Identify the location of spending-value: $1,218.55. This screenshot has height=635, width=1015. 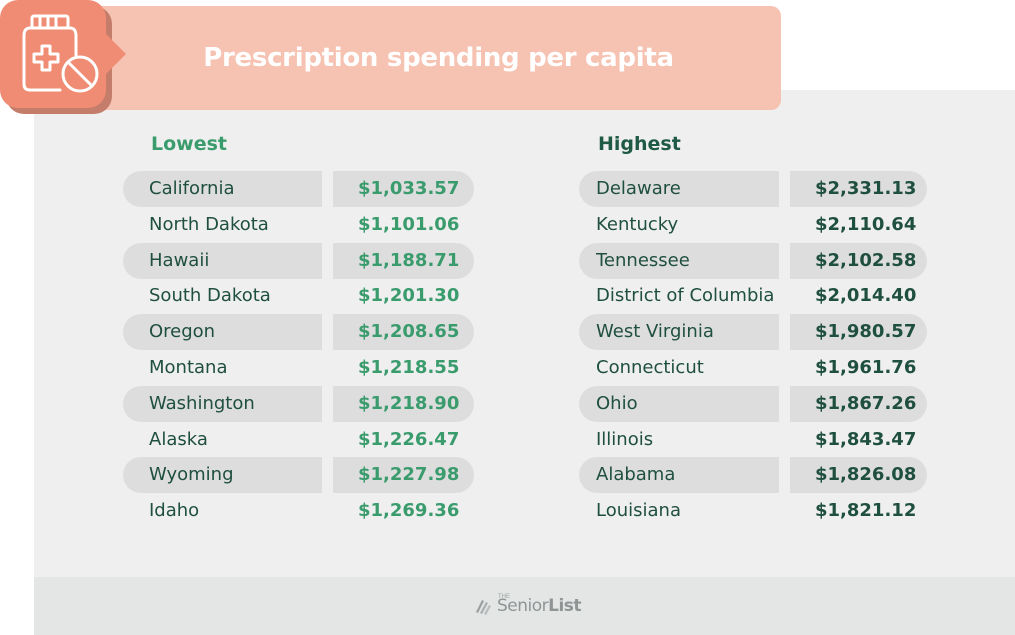
(409, 367).